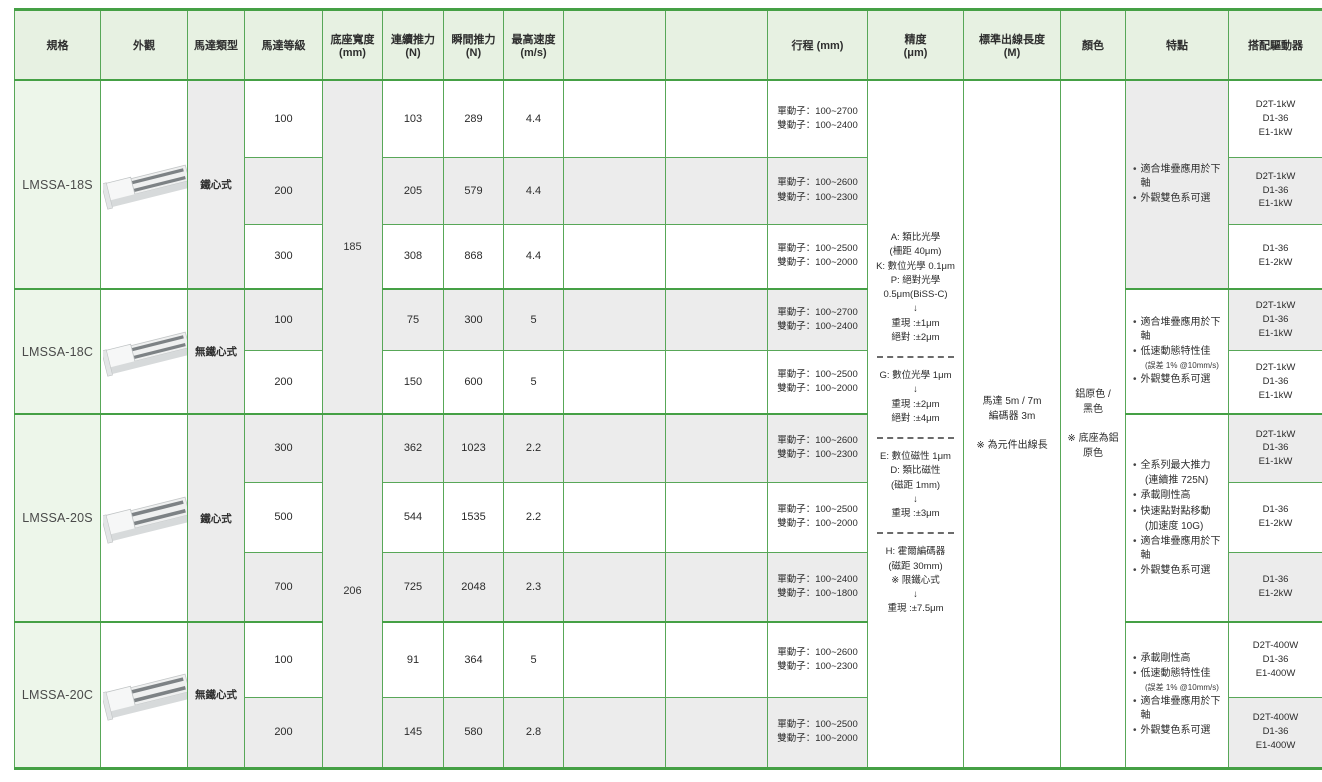 This screenshot has width=1322, height=782. What do you see at coordinates (473, 517) in the screenshot?
I see `inst-thrust-cell: 1535` at bounding box center [473, 517].